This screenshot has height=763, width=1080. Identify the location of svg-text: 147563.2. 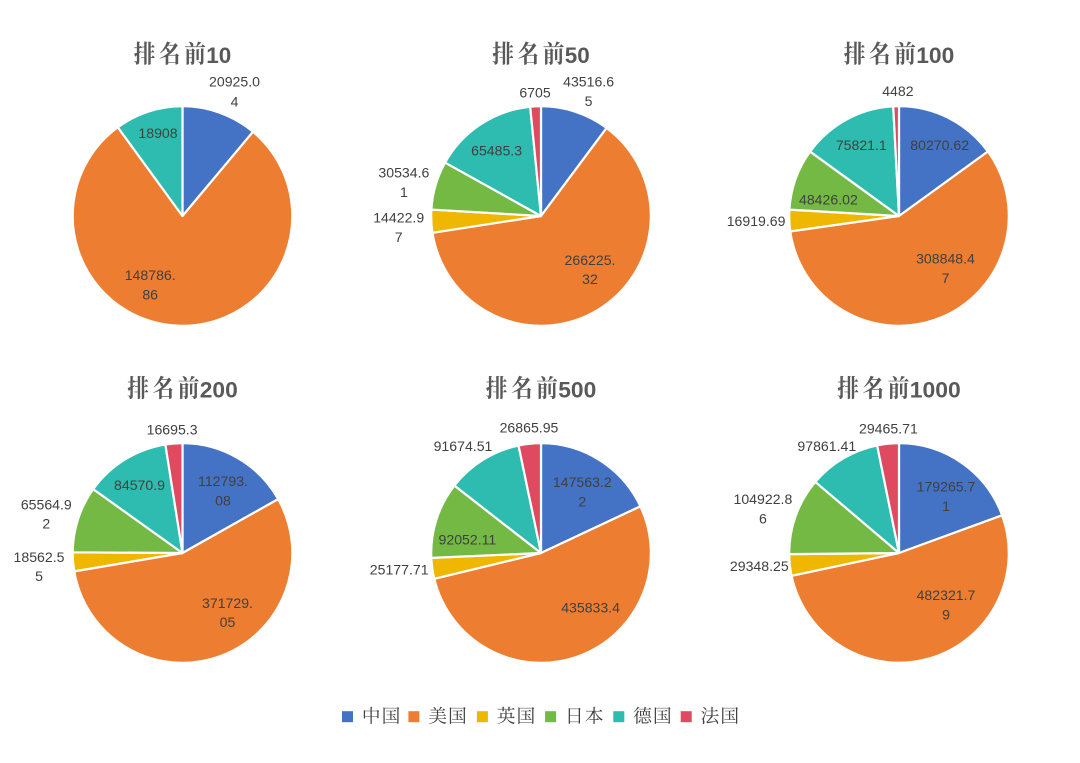
(582, 482).